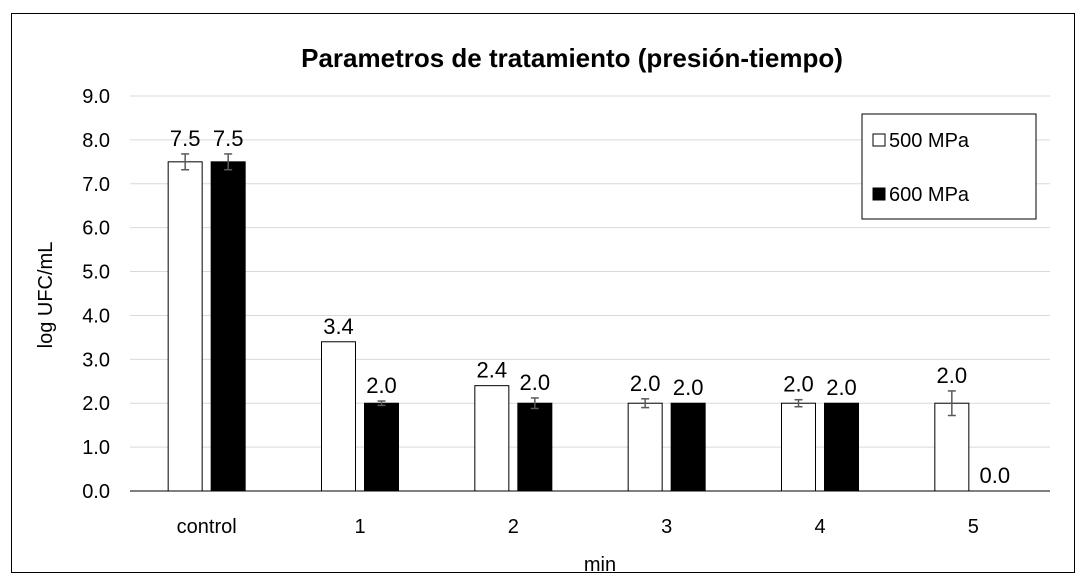 This screenshot has width=1085, height=576. Describe the element at coordinates (578, 527) in the screenshot. I see `x-axis-ticks: control 1 2 3 4 5` at that location.